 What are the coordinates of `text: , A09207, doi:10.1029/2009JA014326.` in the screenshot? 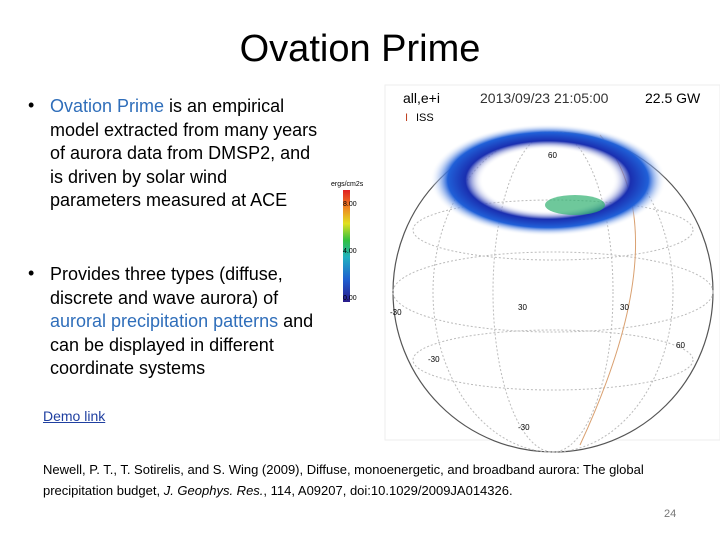 It's located at (402, 490).